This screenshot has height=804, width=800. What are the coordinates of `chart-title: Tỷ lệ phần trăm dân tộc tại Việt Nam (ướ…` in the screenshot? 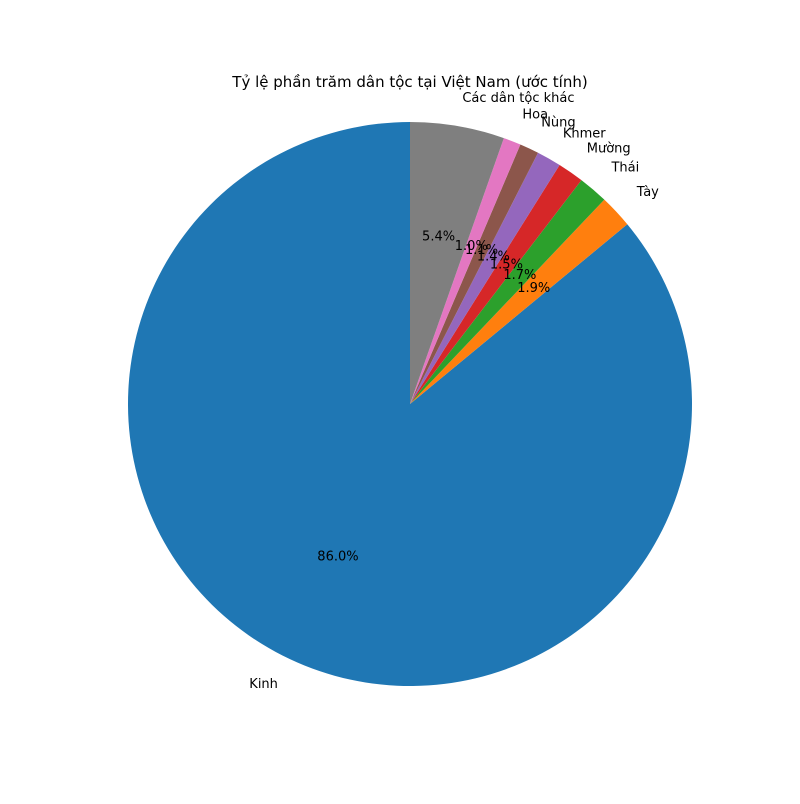 It's located at (409, 82).